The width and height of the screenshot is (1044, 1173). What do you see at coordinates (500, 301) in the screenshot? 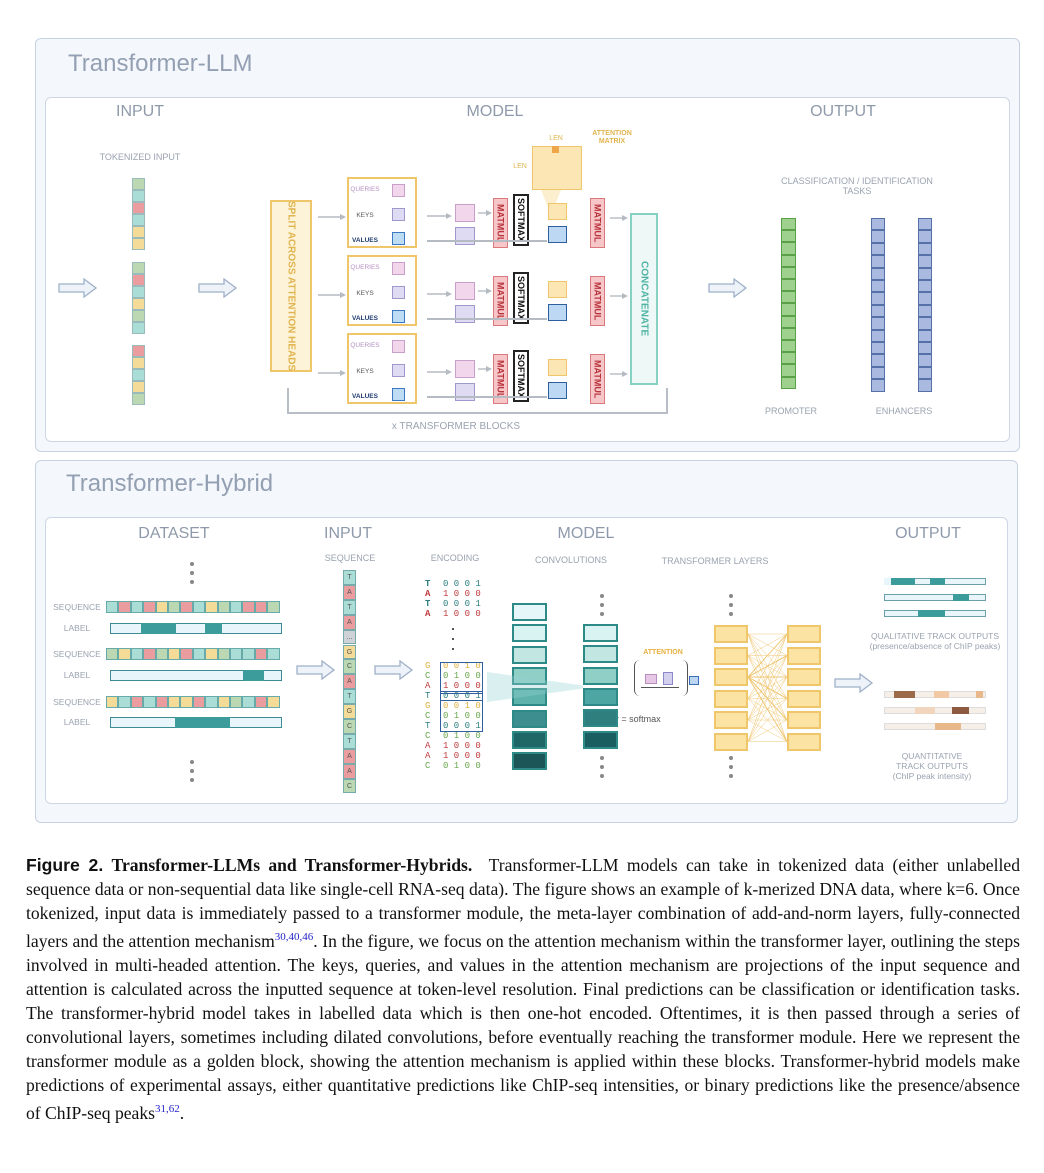
I see `matmul-qk-box: MATMUL` at bounding box center [500, 301].